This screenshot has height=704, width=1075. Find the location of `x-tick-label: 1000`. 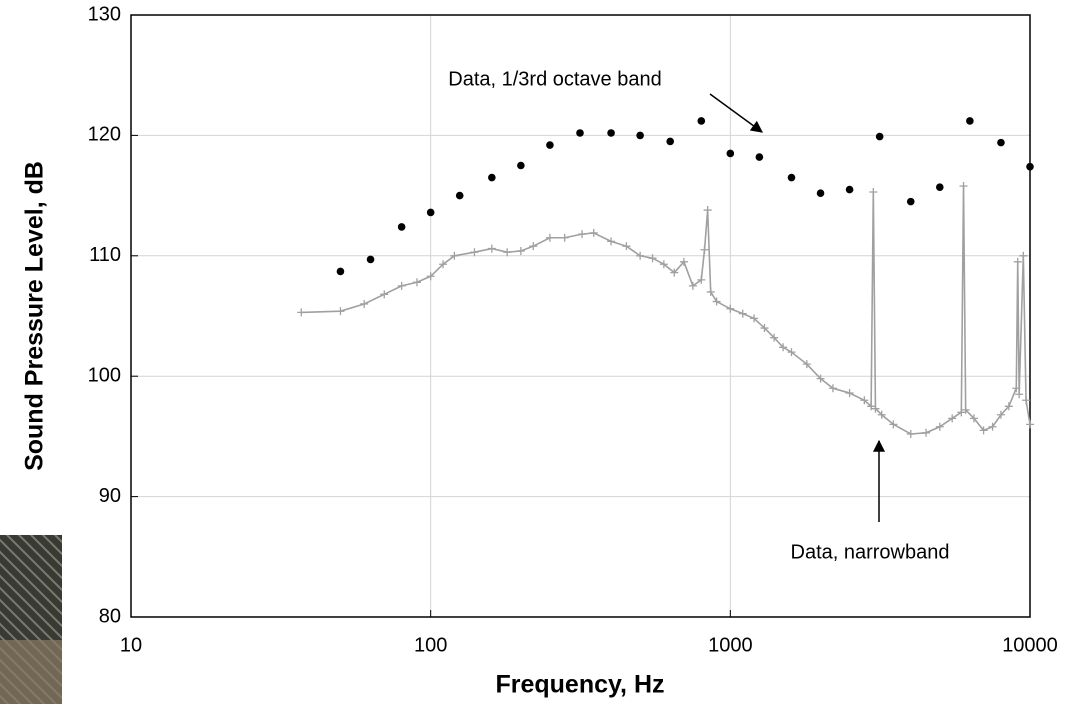

x-tick-label: 1000 is located at coordinates (730, 645).